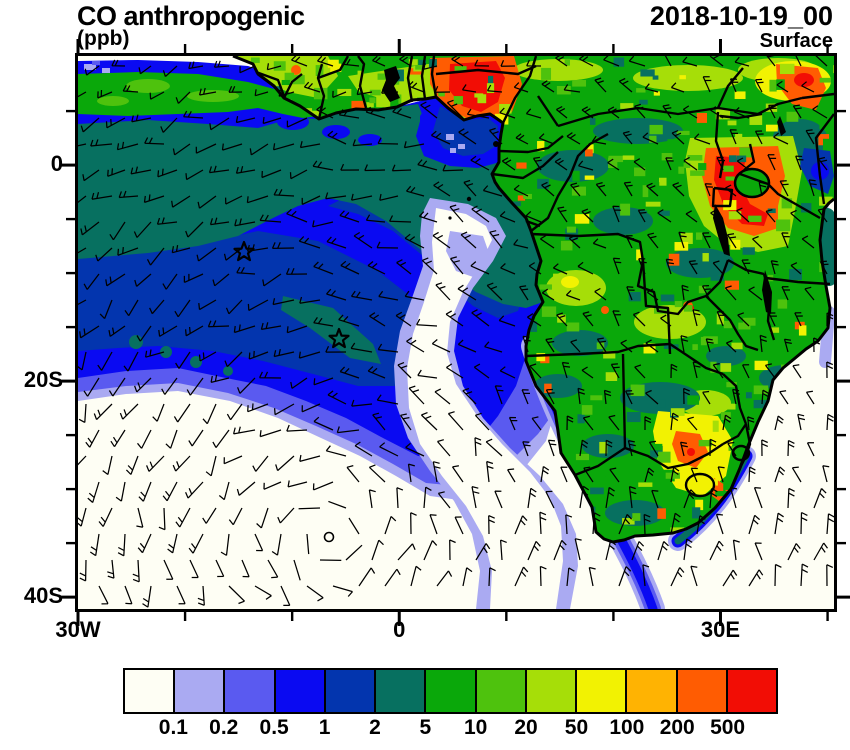 The image size is (850, 750). Describe the element at coordinates (741, 16) in the screenshot. I see `plot-datetime: 2018-10-19_00` at that location.